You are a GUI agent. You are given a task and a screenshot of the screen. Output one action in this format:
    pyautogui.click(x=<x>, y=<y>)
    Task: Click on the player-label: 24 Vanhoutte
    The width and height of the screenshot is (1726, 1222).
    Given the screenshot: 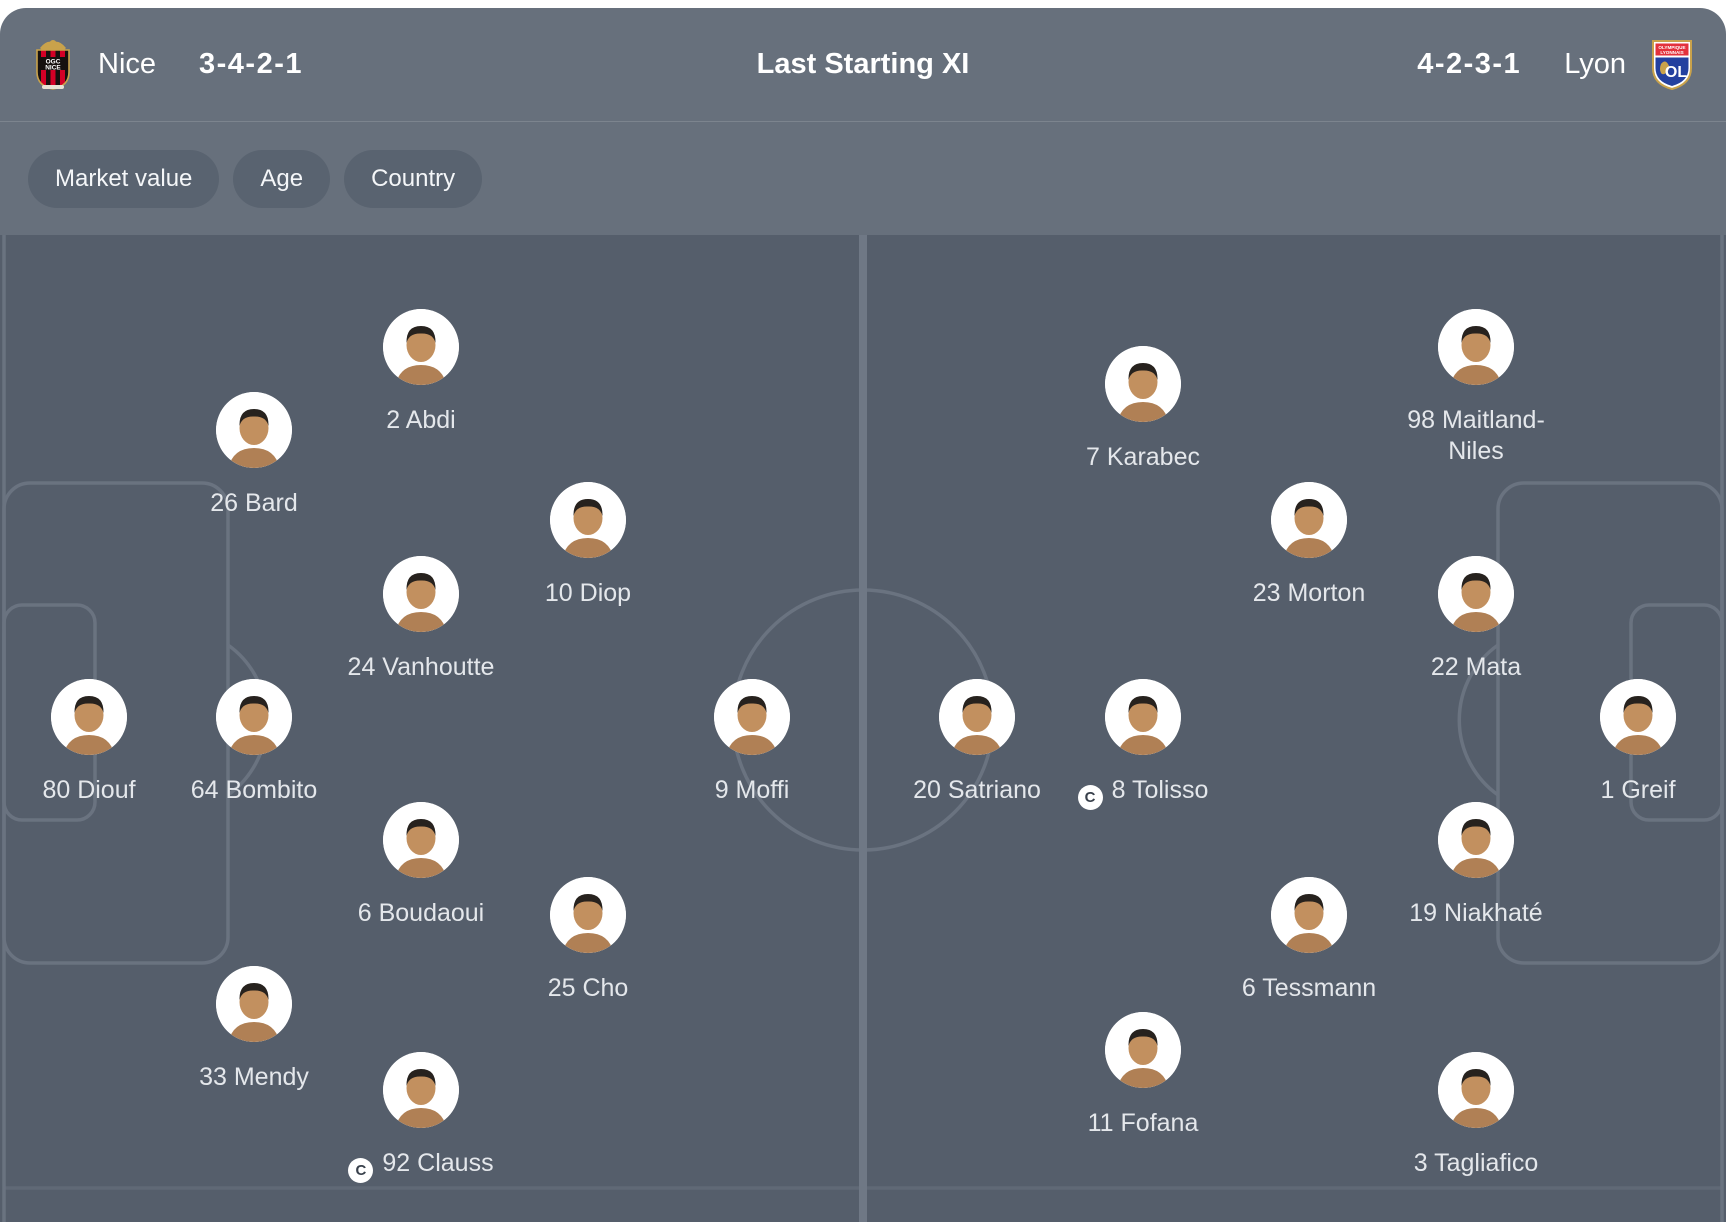 What is the action you would take?
    pyautogui.click(x=421, y=667)
    